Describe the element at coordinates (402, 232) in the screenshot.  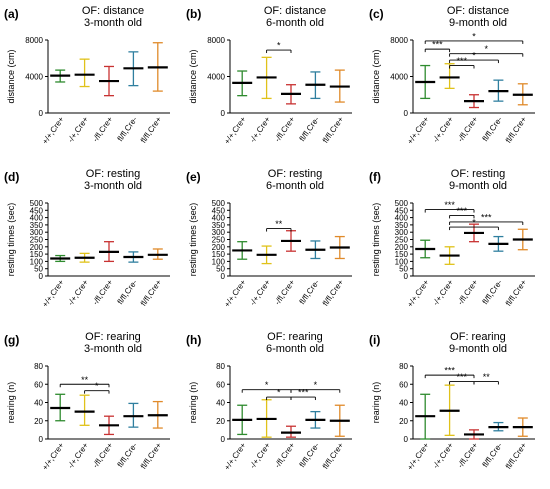
I see `y-tick-label: 300` at that location.